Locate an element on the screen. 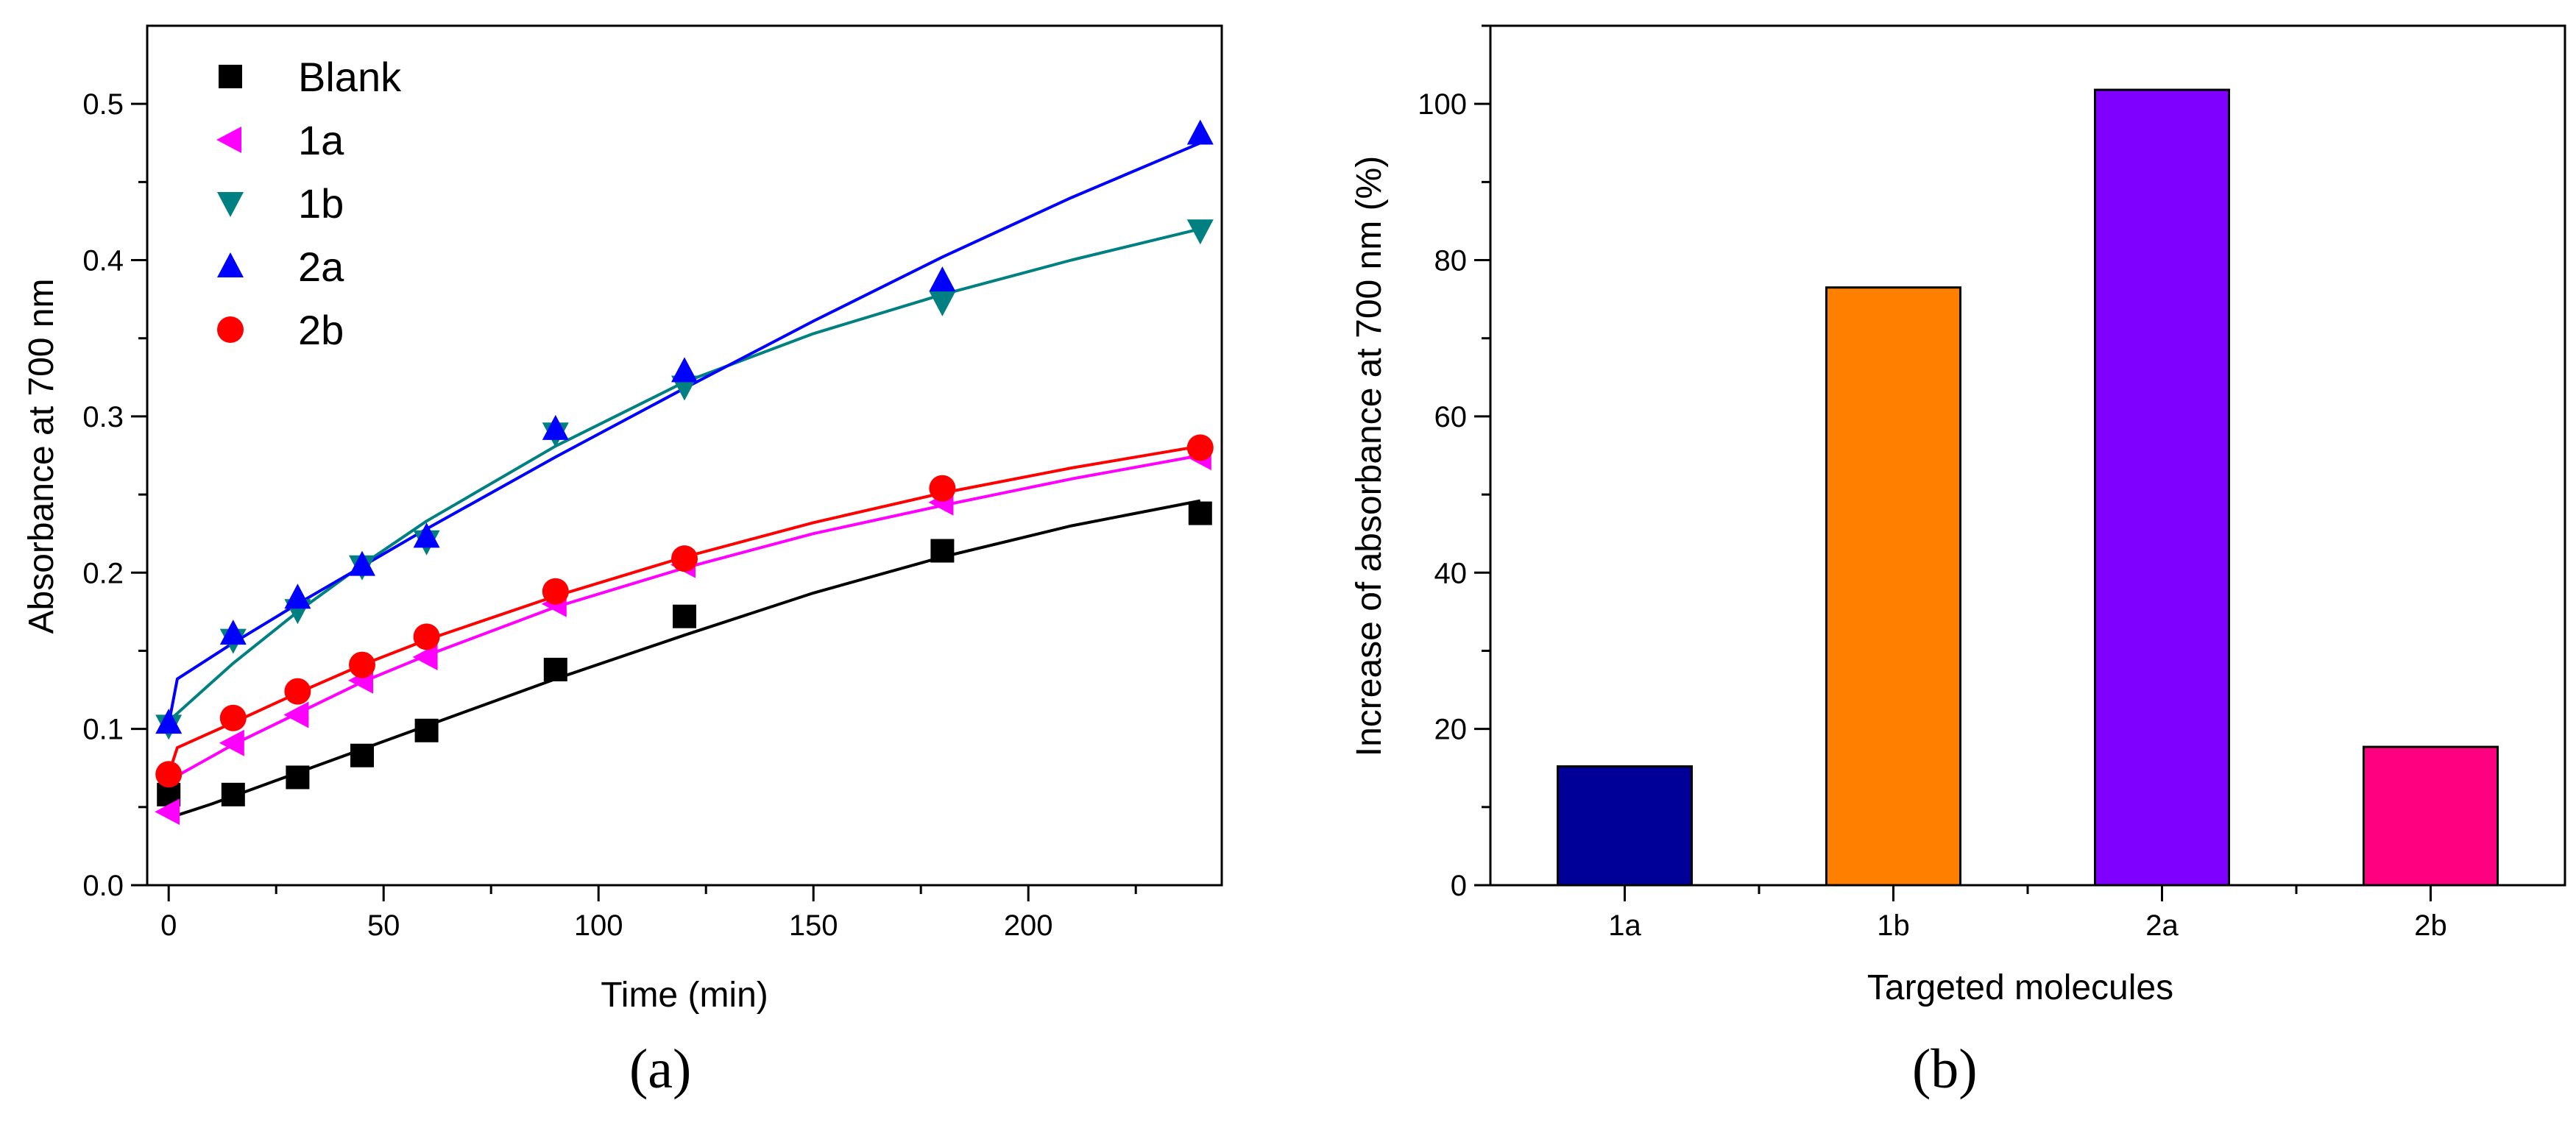  panel-b-x-tick-label: 2b is located at coordinates (2430, 925).